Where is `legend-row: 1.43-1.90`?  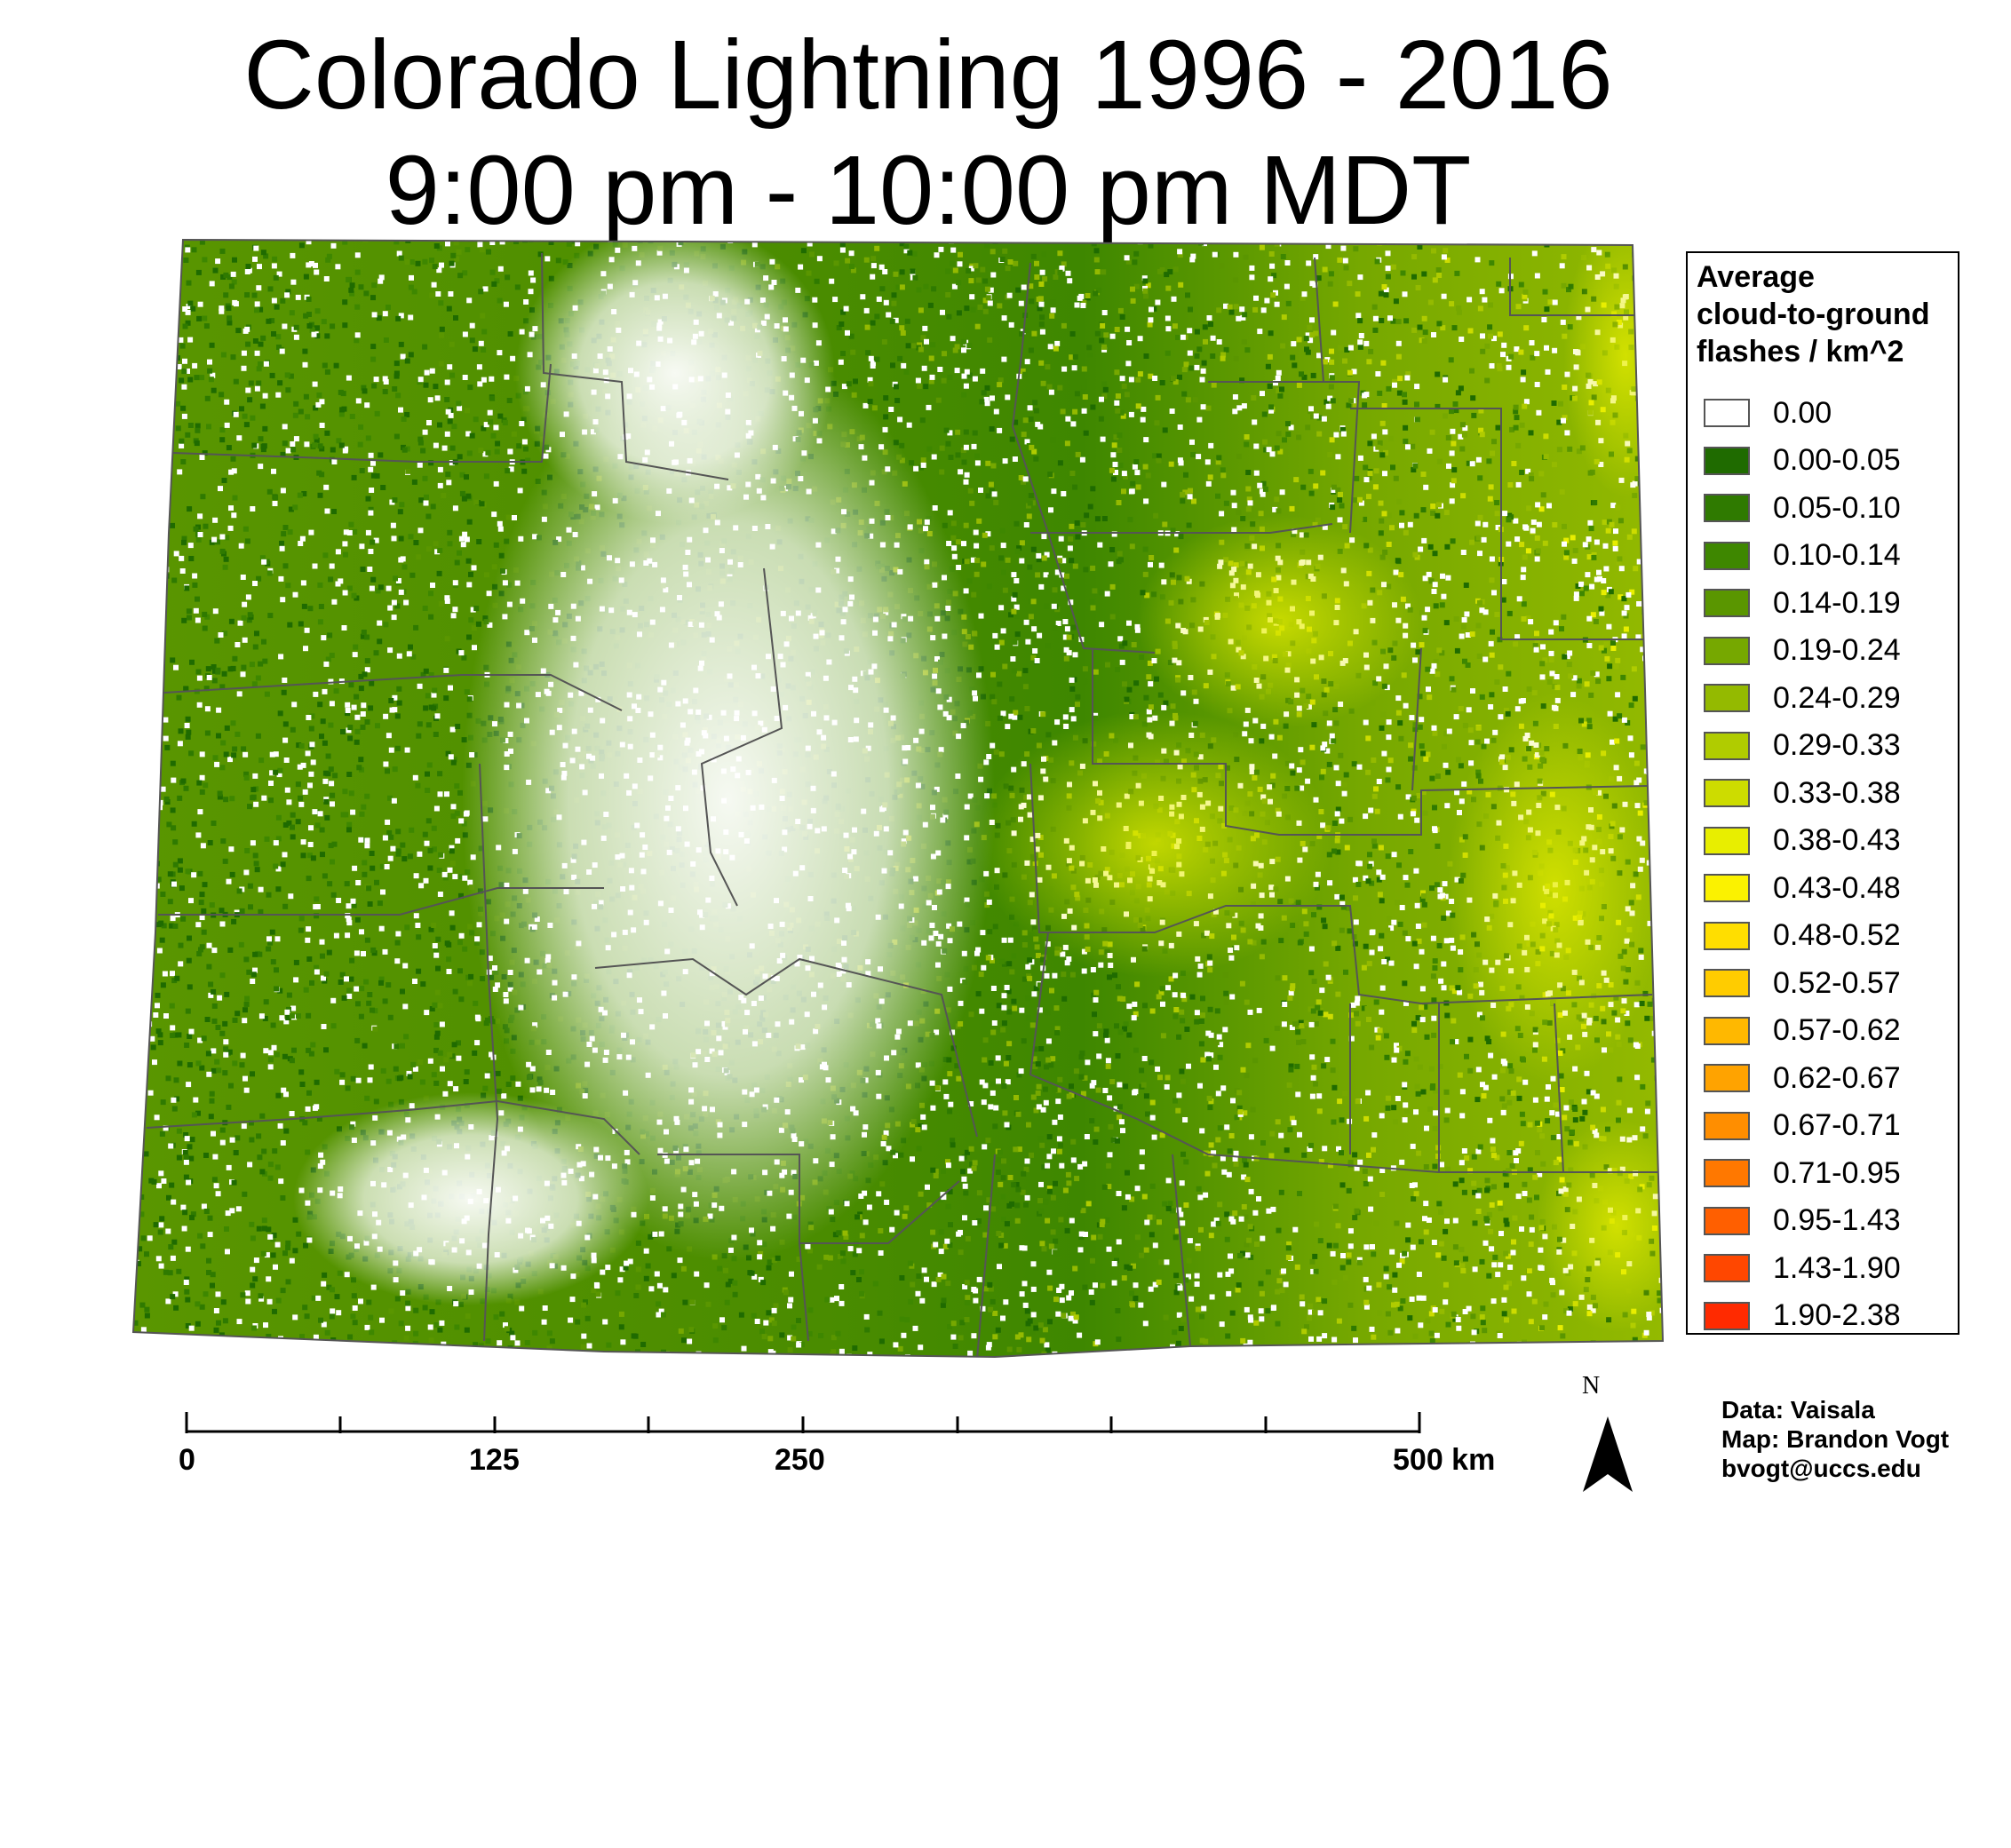
legend-row: 1.43-1.90 is located at coordinates (1802, 1268).